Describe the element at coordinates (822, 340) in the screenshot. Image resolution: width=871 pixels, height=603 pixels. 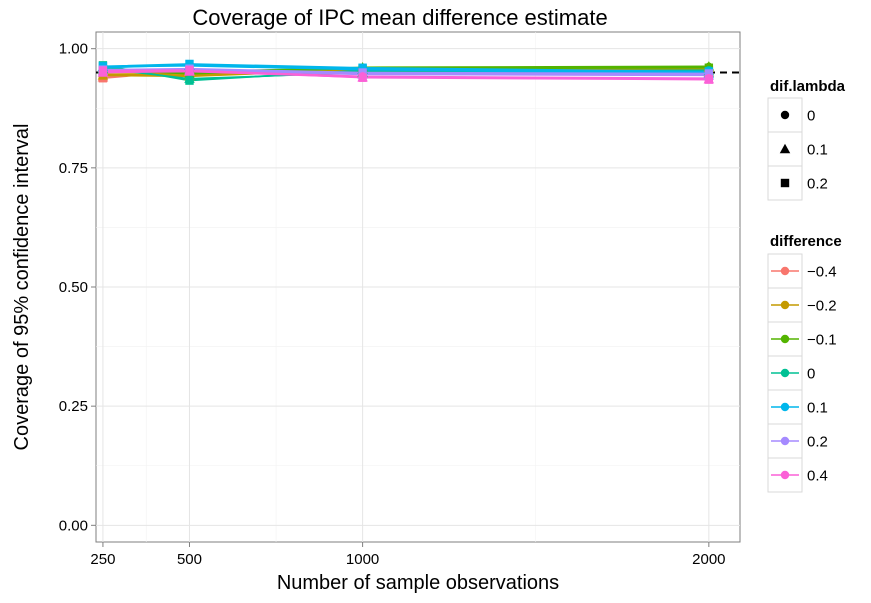
I see `legend-label: −0.1` at that location.